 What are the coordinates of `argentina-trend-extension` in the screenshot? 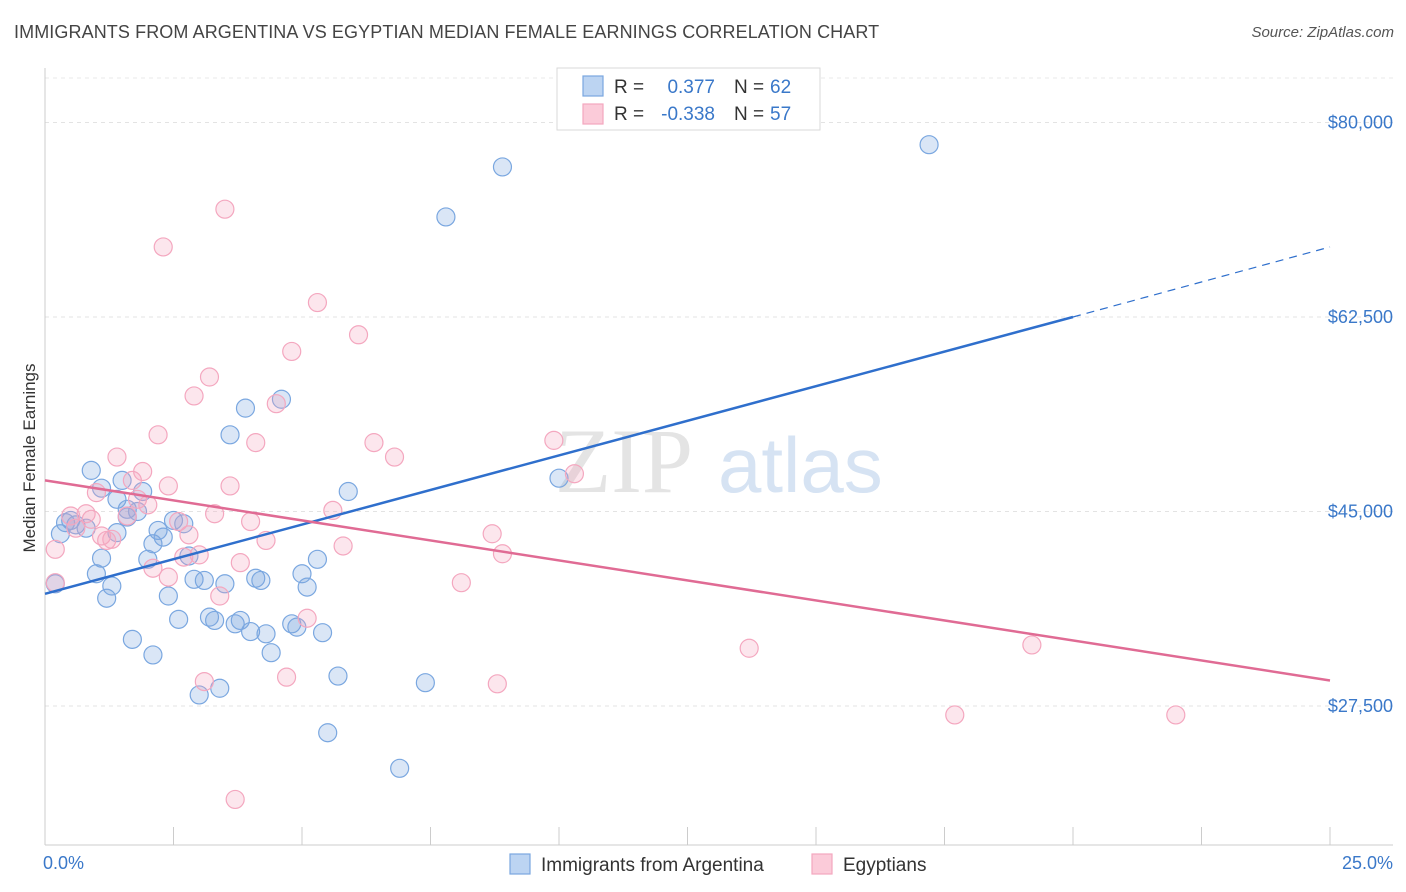 It's located at (1201, 282).